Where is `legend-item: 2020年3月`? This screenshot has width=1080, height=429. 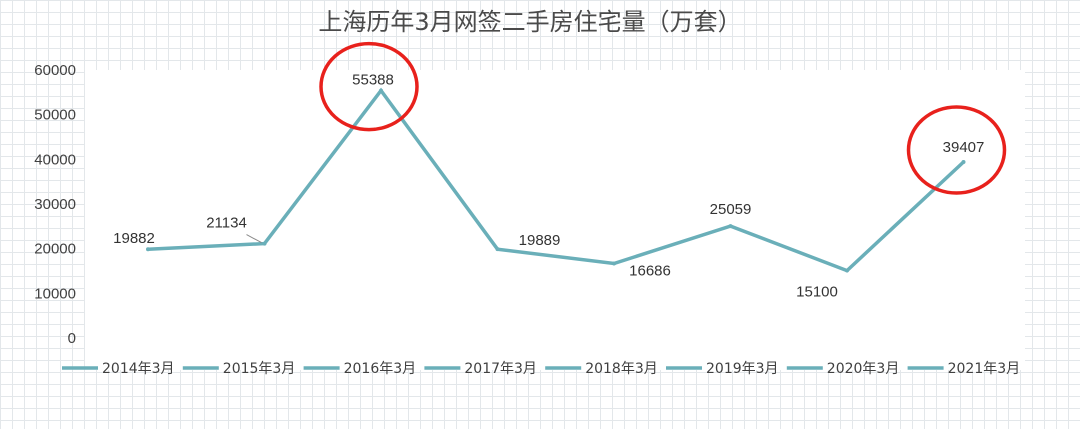 legend-item: 2020年3月 is located at coordinates (843, 369).